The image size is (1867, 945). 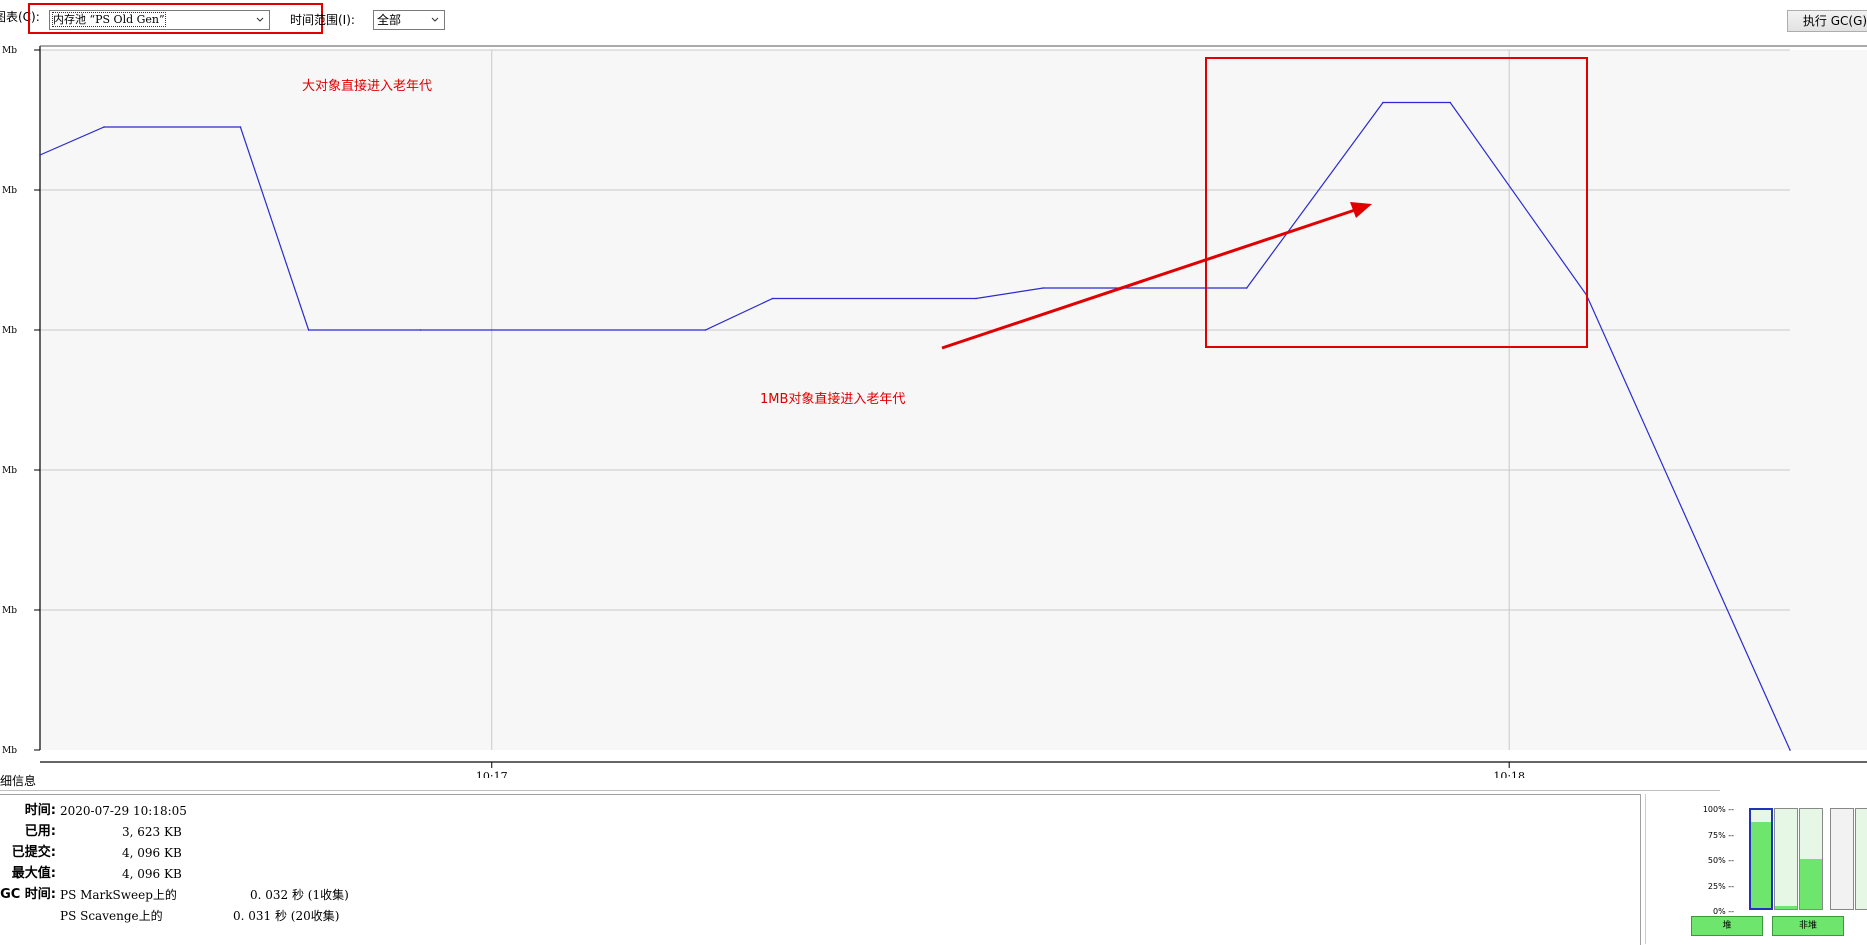 What do you see at coordinates (1150, 278) in the screenshot?
I see `annotation-arrow-line` at bounding box center [1150, 278].